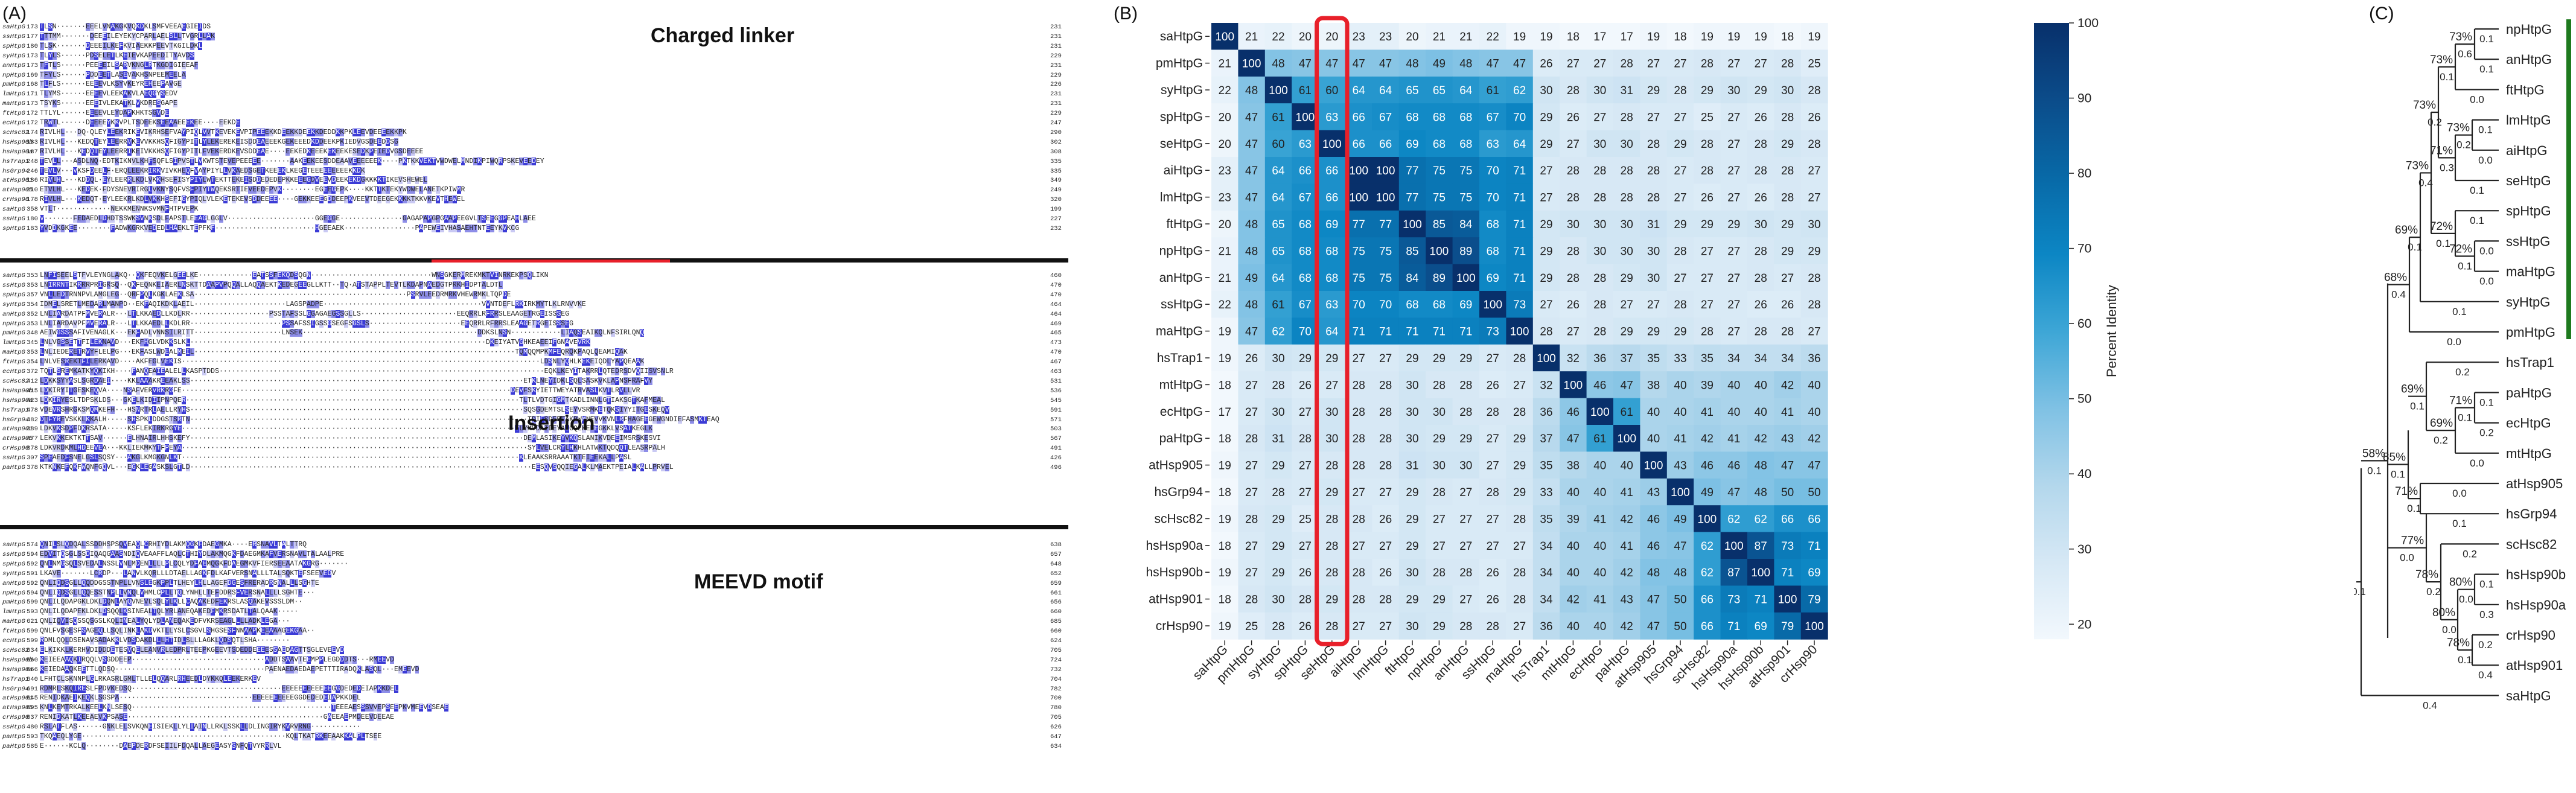 This screenshot has width=2576, height=793. What do you see at coordinates (1546, 600) in the screenshot?
I see `heatmap-value: 34` at bounding box center [1546, 600].